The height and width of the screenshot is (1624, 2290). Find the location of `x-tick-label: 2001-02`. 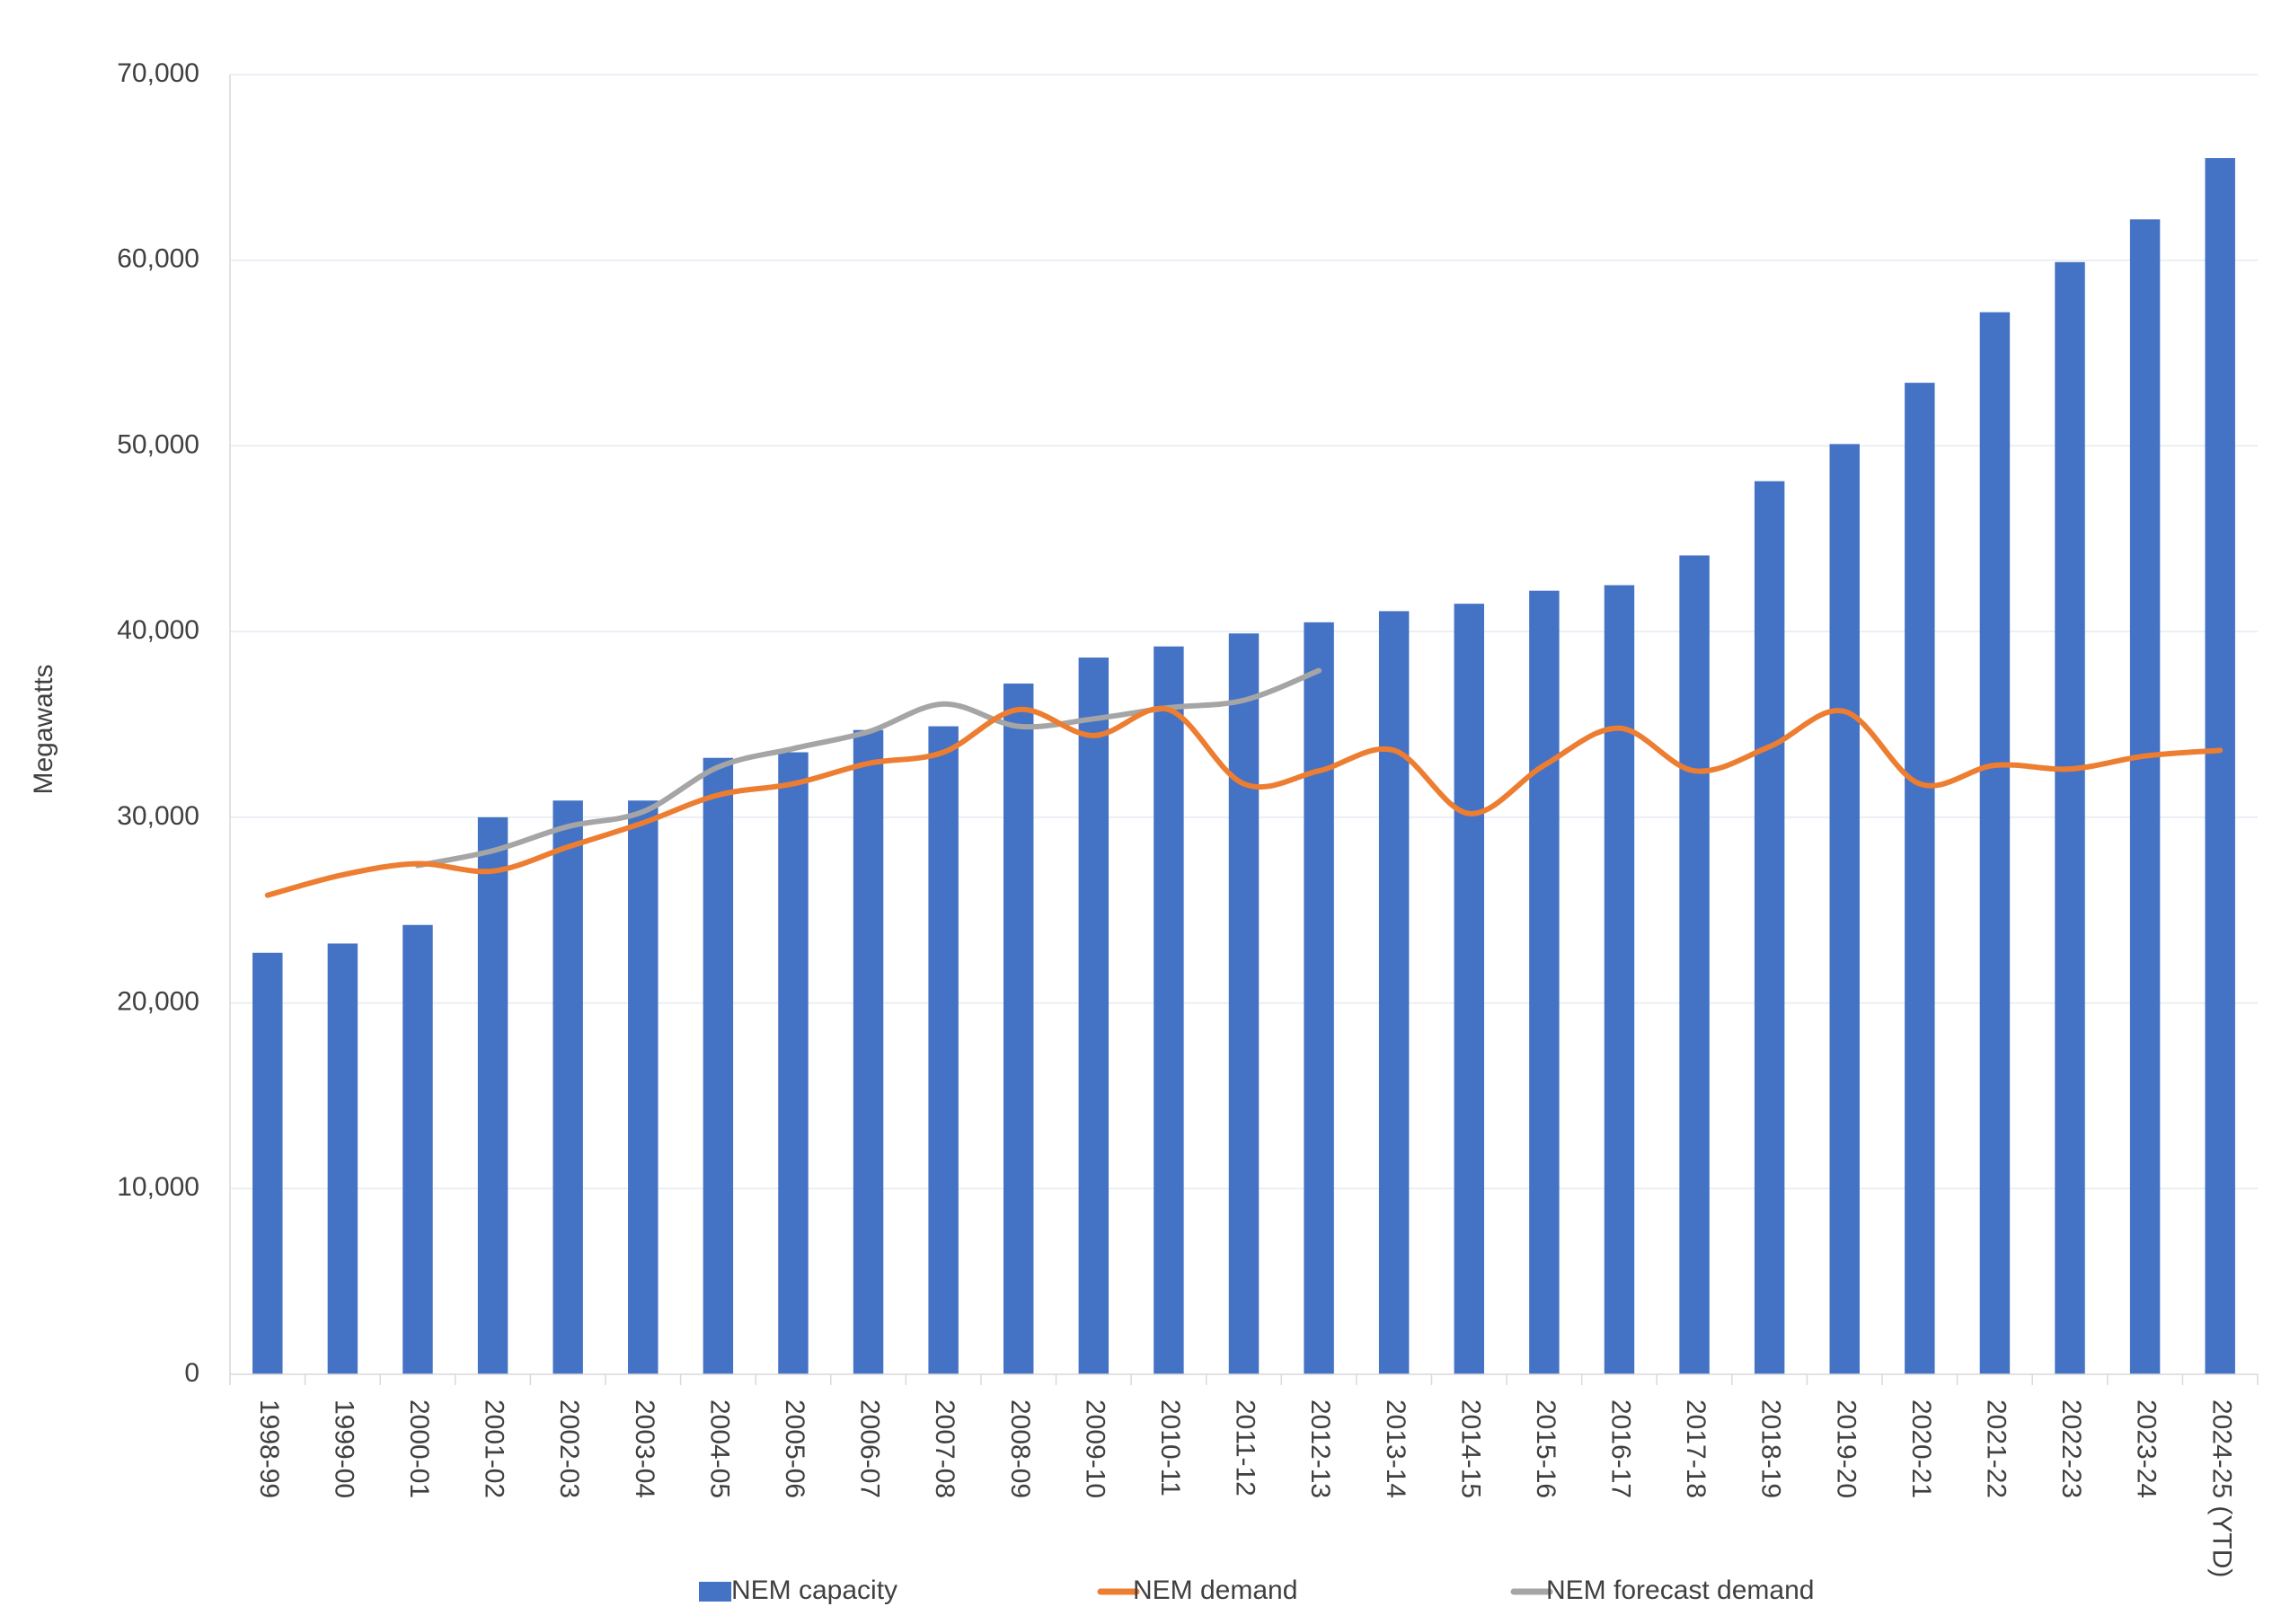

x-tick-label: 2001-02 is located at coordinates (494, 1448).